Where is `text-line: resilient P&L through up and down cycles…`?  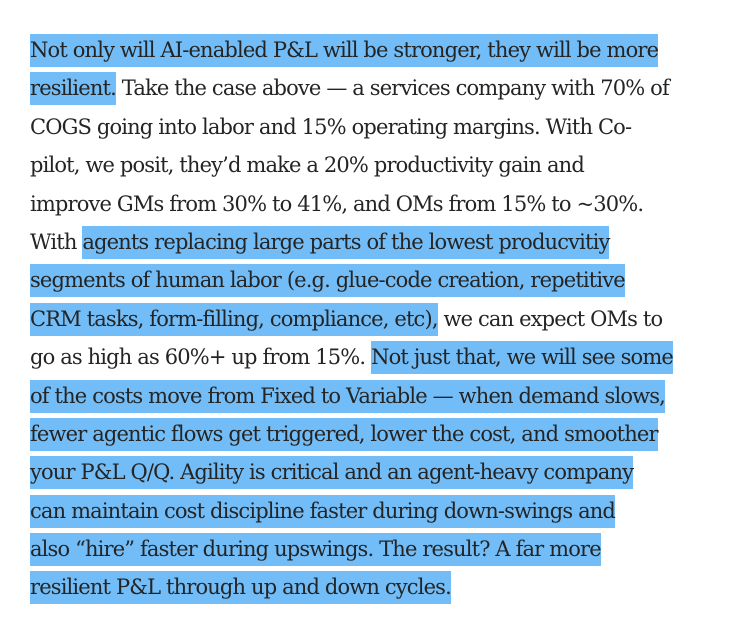 text-line: resilient P&L through up and down cycles… is located at coordinates (375, 587).